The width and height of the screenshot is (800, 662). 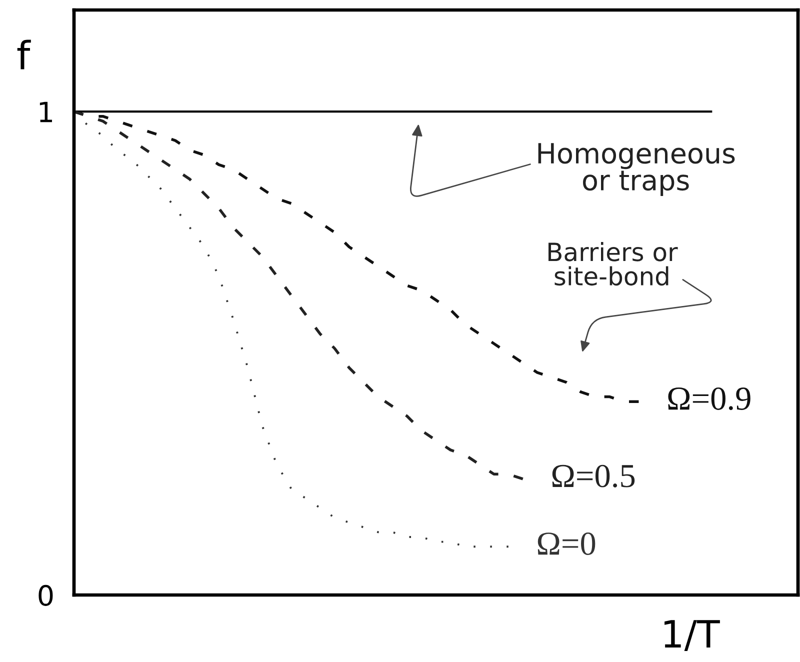 What do you see at coordinates (24, 55) in the screenshot?
I see `y-axis-title: f` at bounding box center [24, 55].